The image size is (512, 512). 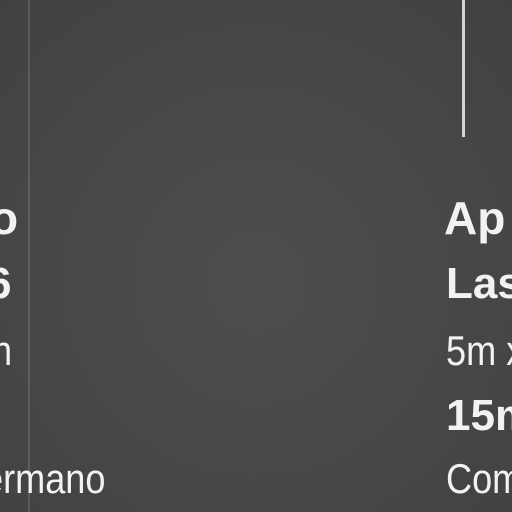 What do you see at coordinates (479, 478) in the screenshot?
I see `right-fragment-line-5: Com` at bounding box center [479, 478].